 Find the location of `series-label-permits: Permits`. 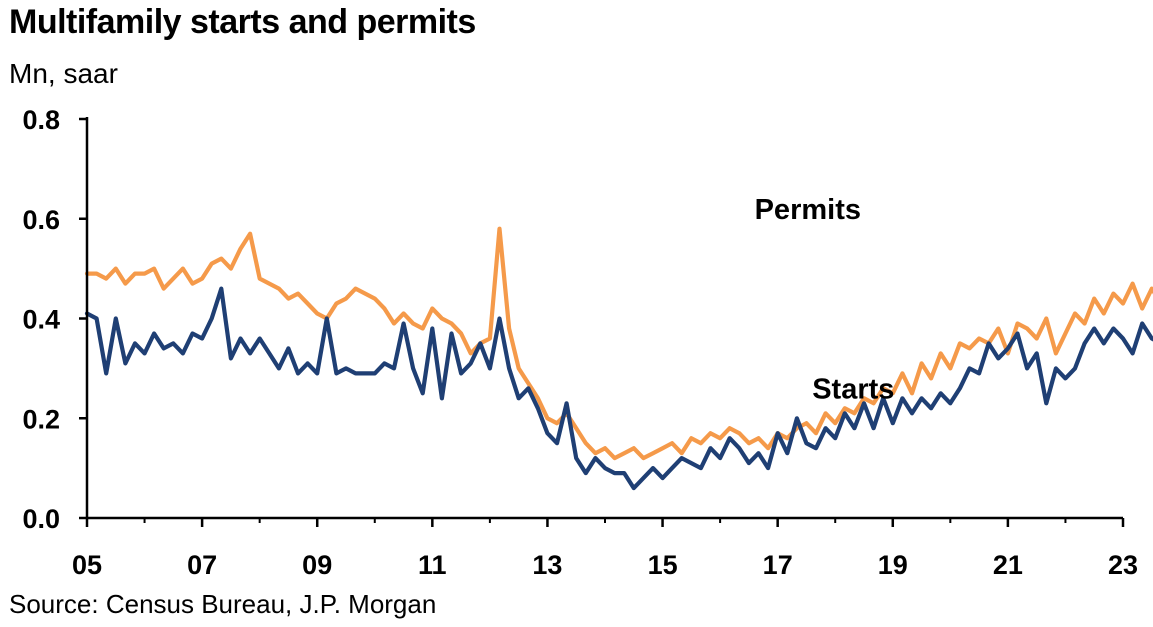

series-label-permits: Permits is located at coordinates (808, 210).